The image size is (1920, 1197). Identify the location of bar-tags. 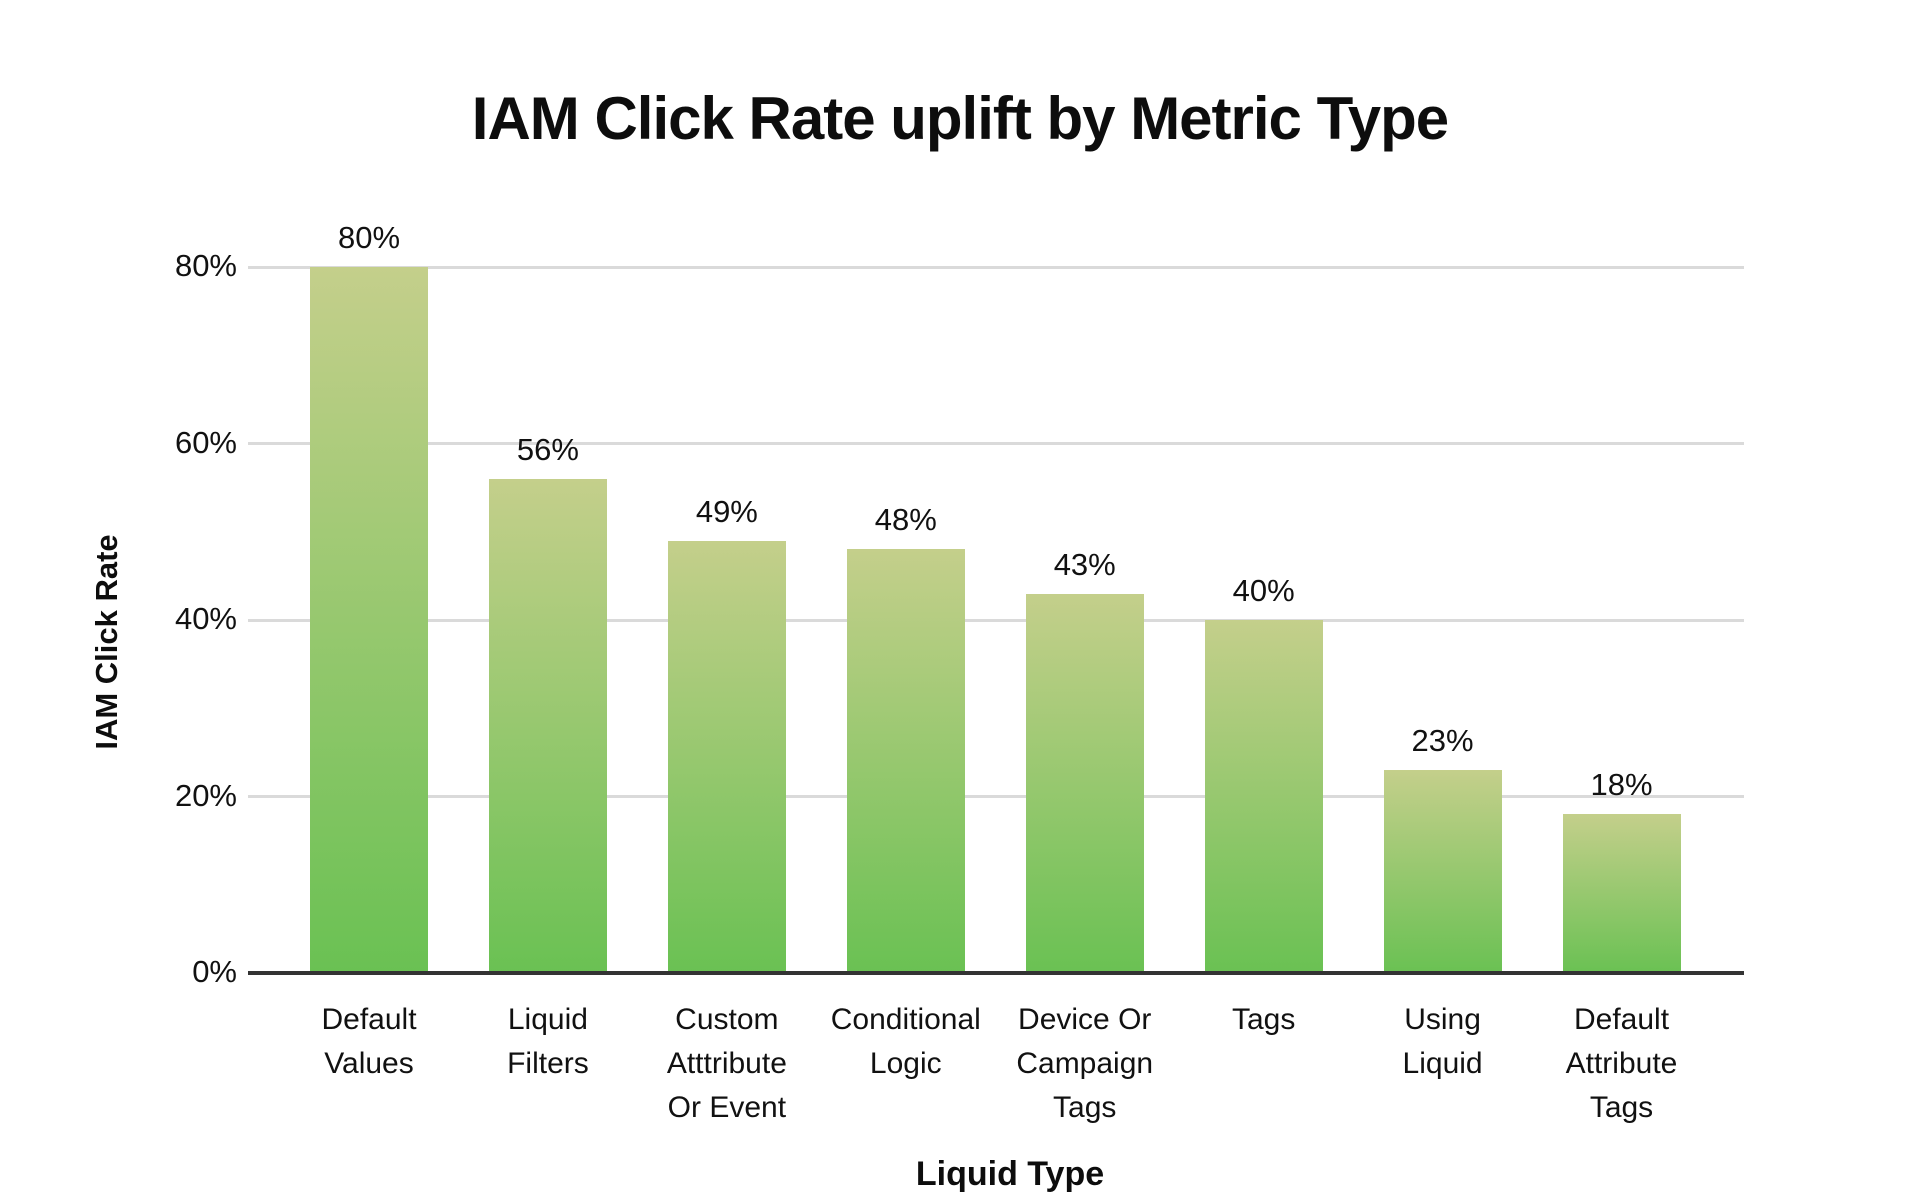
(1263, 796).